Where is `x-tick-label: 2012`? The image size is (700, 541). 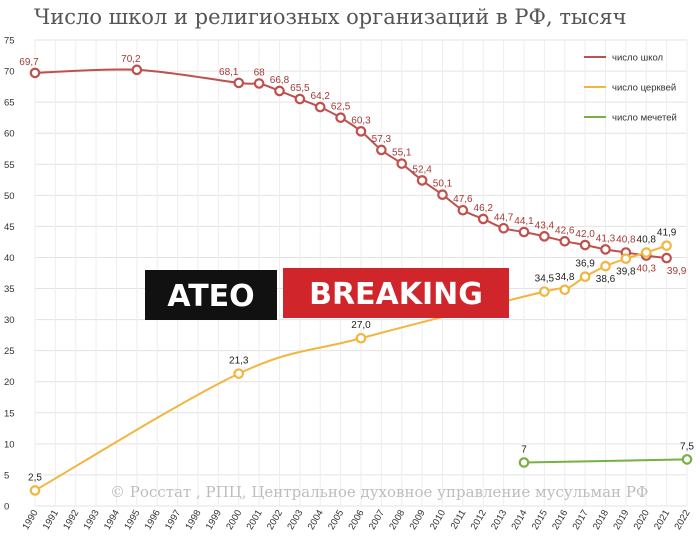 x-tick-label: 2012 is located at coordinates (479, 520).